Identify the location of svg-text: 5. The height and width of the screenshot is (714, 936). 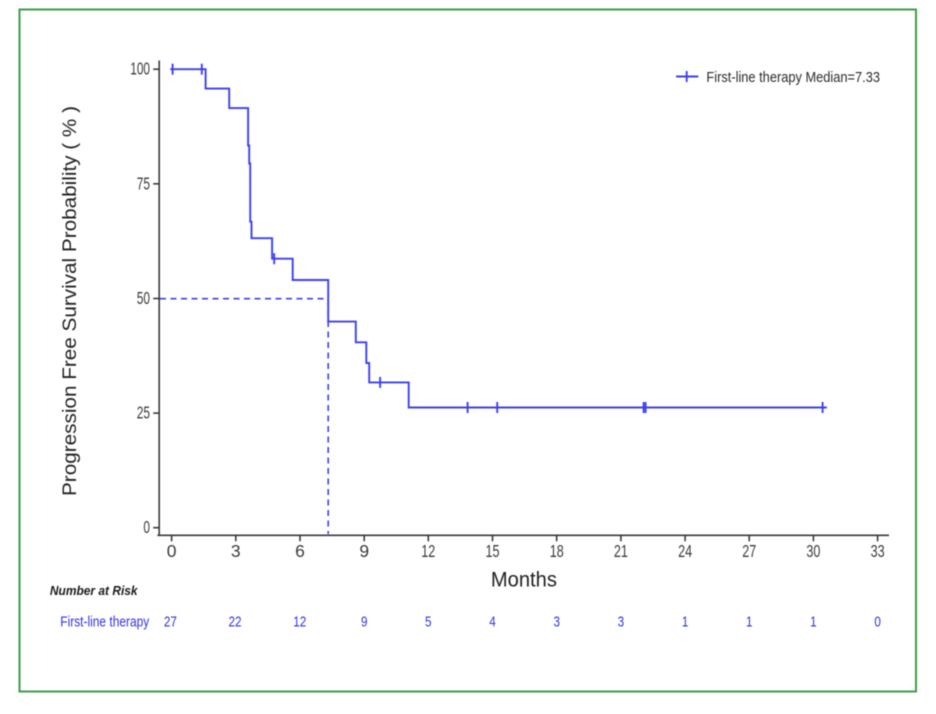
(428, 622).